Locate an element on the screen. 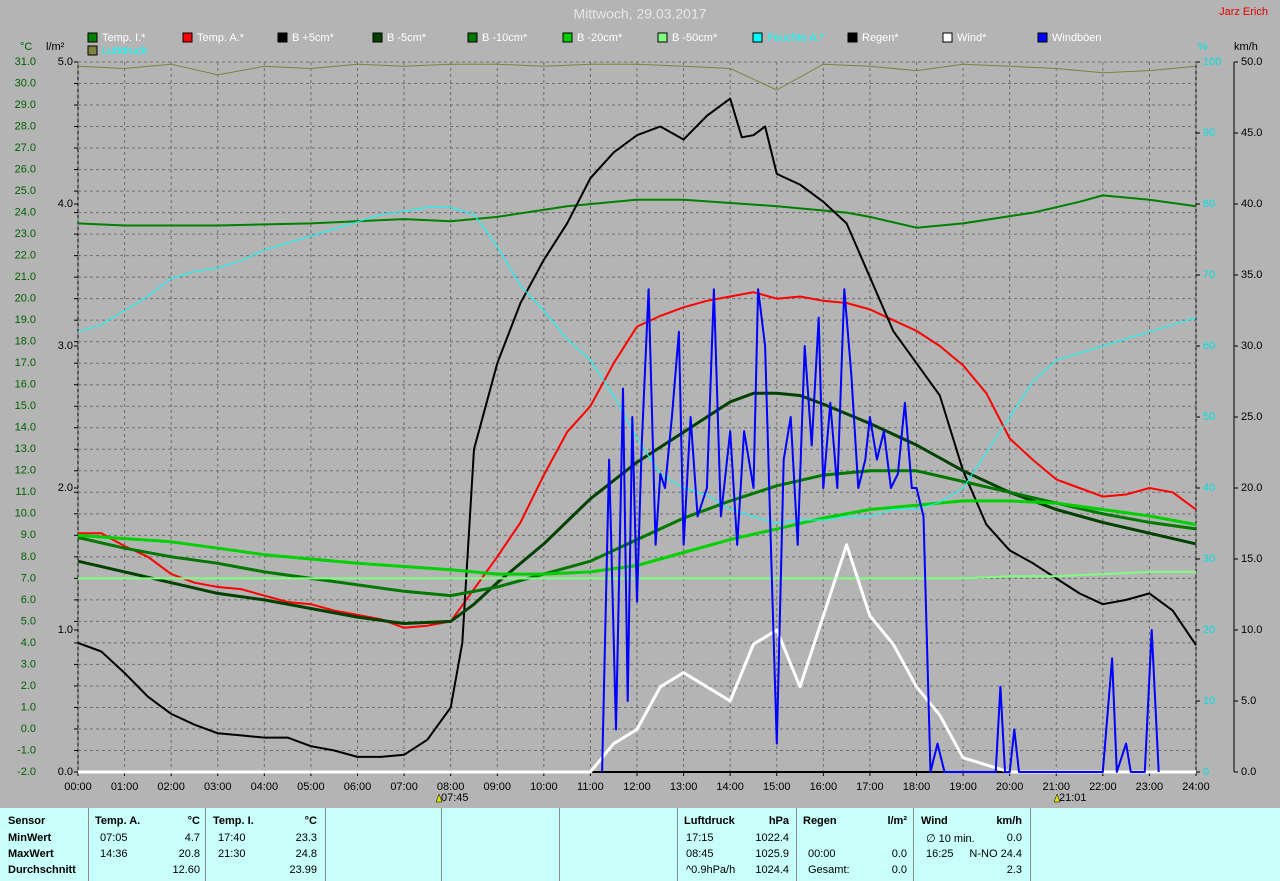 The height and width of the screenshot is (881, 1280). table-cell: ^0.9hPa/h is located at coordinates (711, 870).